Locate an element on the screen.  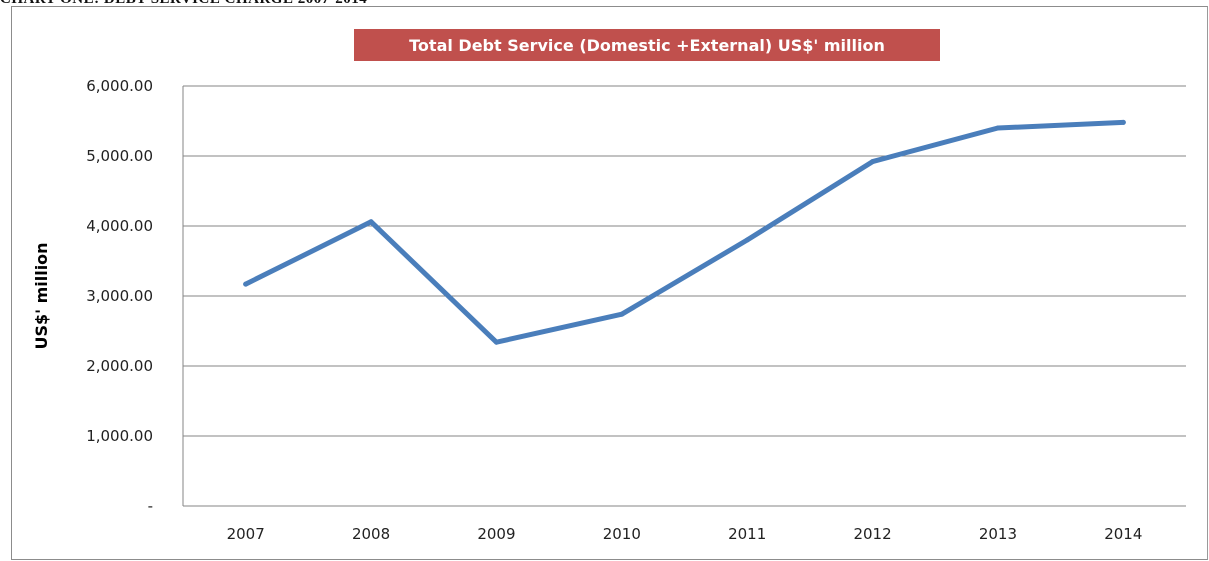
chart-title-box is located at coordinates (647, 45).